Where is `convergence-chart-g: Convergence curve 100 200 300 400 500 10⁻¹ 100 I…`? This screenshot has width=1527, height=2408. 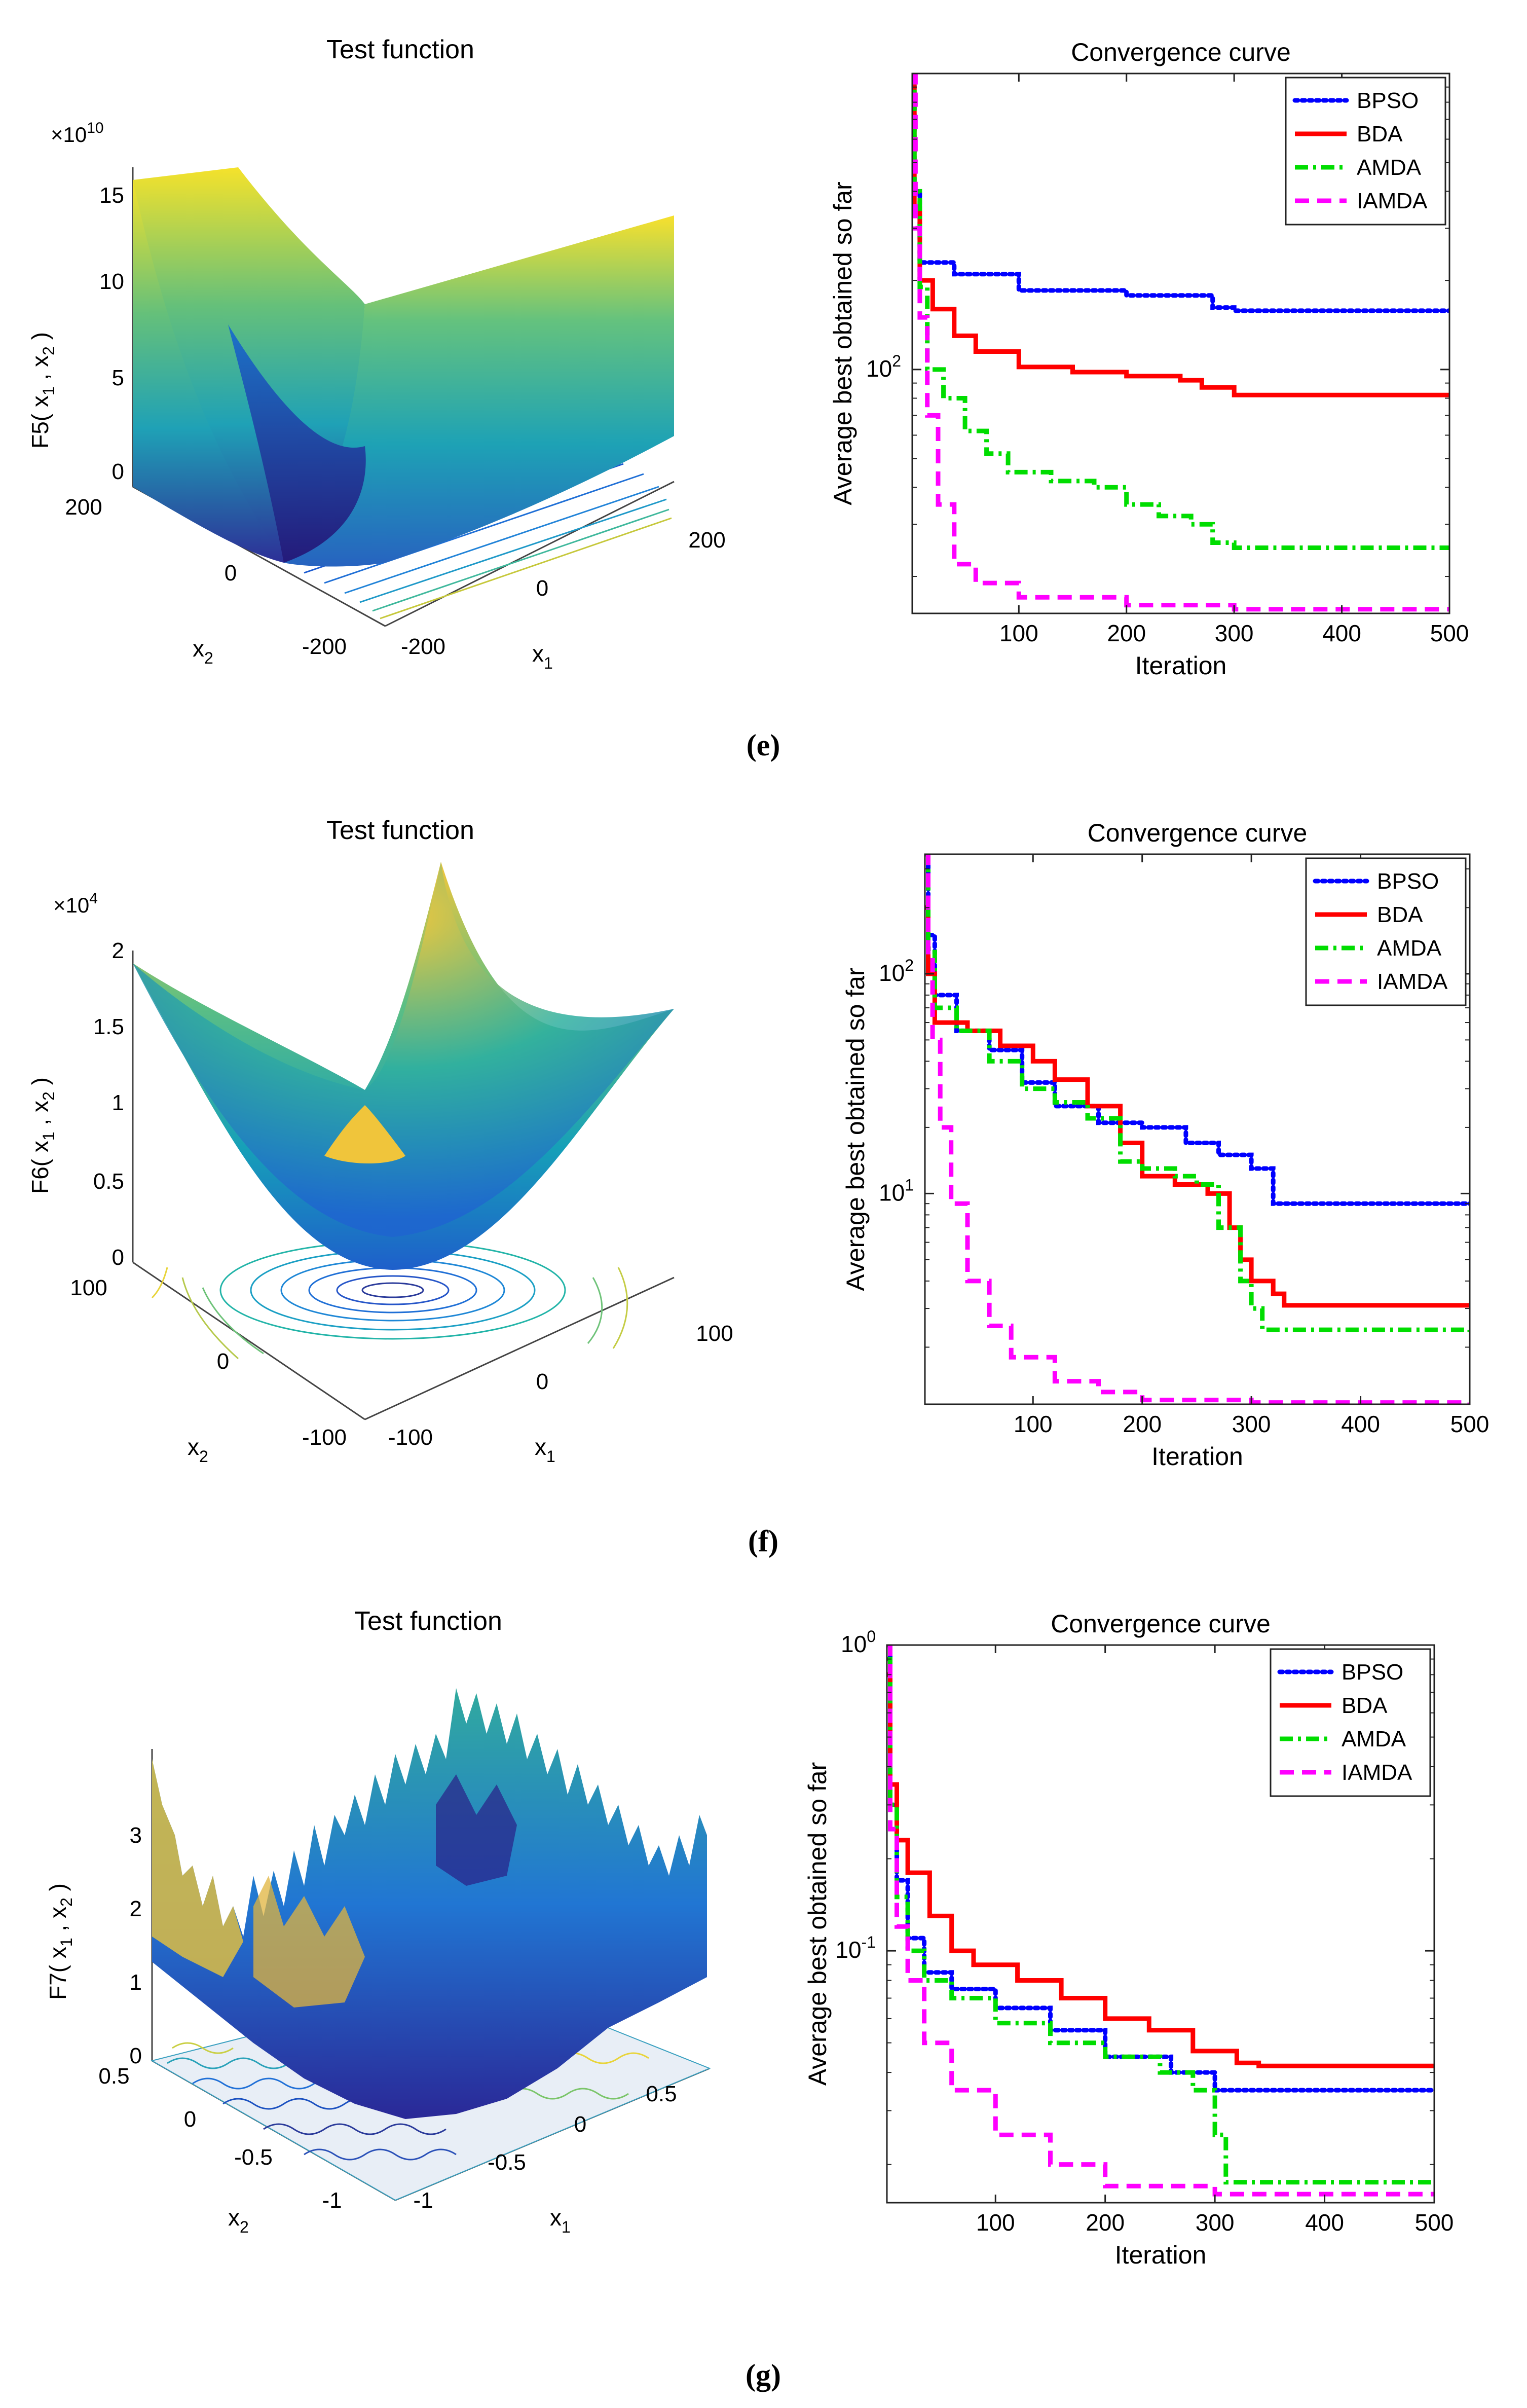 convergence-chart-g: Convergence curve 100 200 300 400 500 10⁻¹ 100 I… is located at coordinates (1128, 1939).